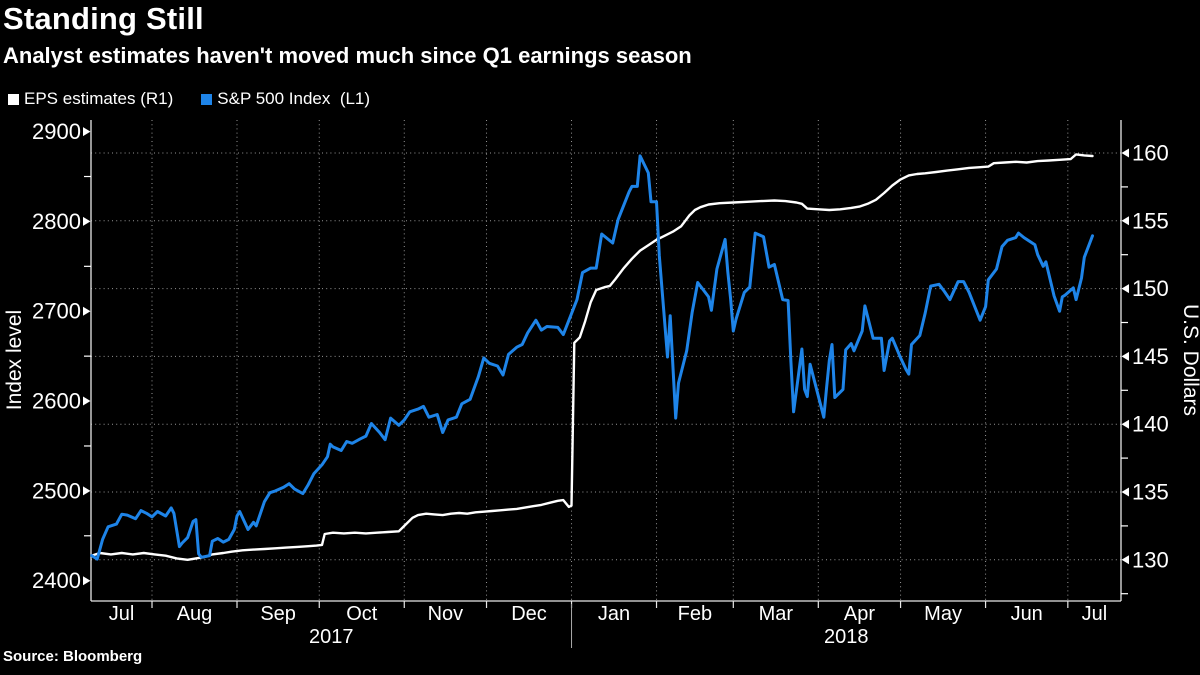 This screenshot has height=675, width=1200. Describe the element at coordinates (207, 99) in the screenshot. I see `spx-legend-swatch-icon` at that location.